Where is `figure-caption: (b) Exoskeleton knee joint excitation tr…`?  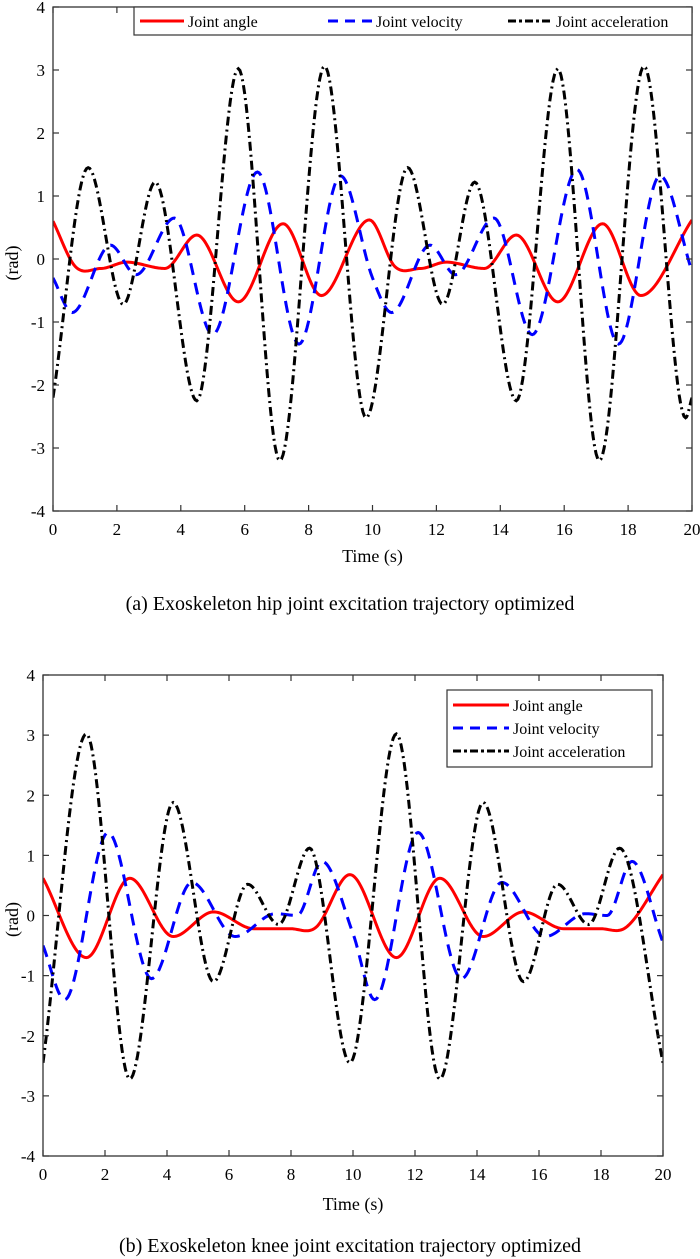 figure-caption: (b) Exoskeleton knee joint excitation tr… is located at coordinates (350, 1246).